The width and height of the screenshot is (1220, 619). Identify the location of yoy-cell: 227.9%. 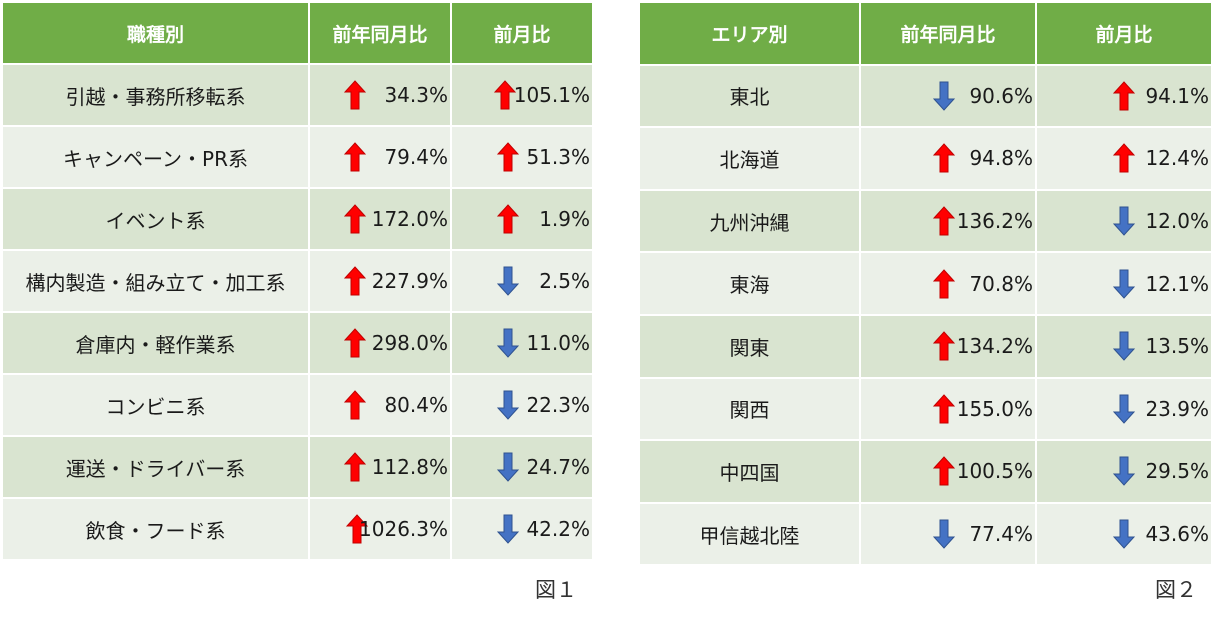
(381, 282).